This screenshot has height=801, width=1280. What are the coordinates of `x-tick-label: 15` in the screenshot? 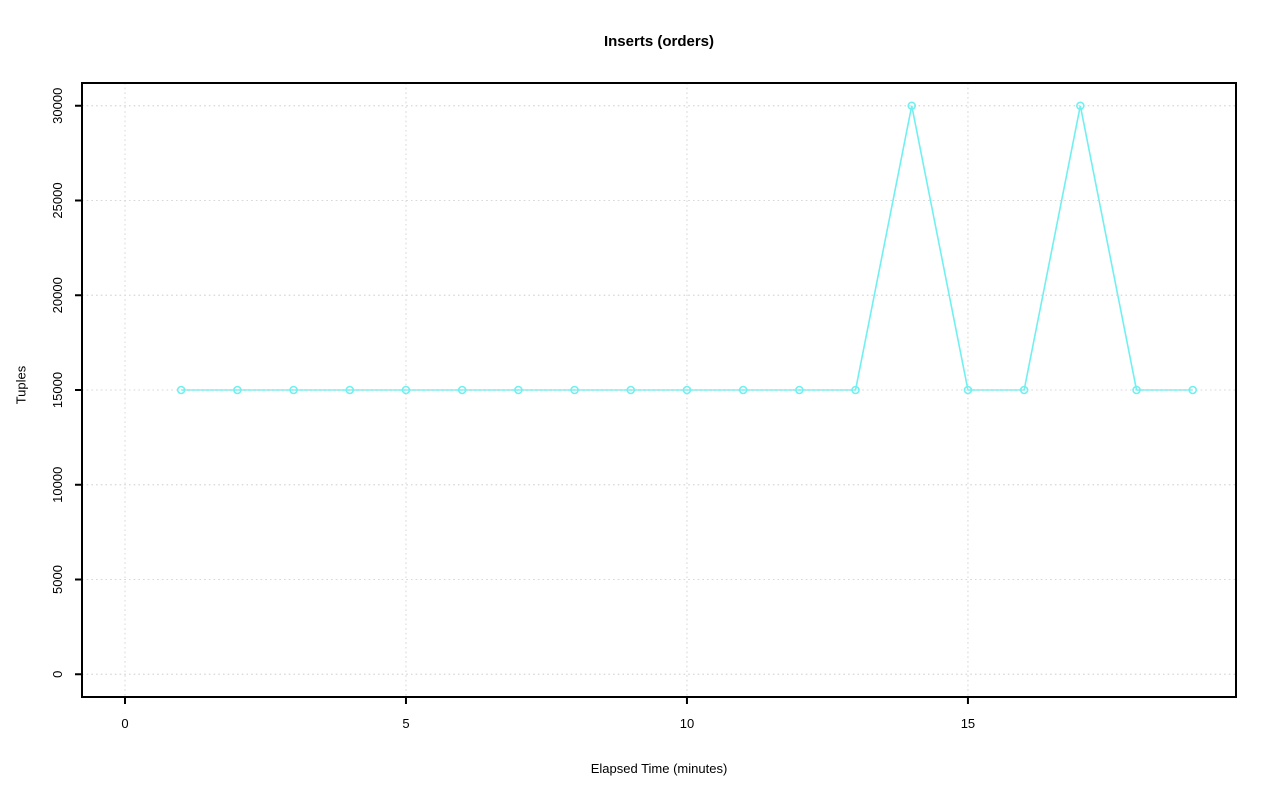 It's located at (968, 723).